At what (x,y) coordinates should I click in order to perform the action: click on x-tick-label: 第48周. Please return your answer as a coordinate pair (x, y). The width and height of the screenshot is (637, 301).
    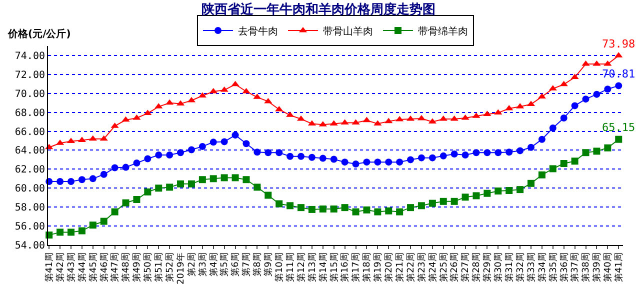
    Looking at the image, I should click on (126, 267).